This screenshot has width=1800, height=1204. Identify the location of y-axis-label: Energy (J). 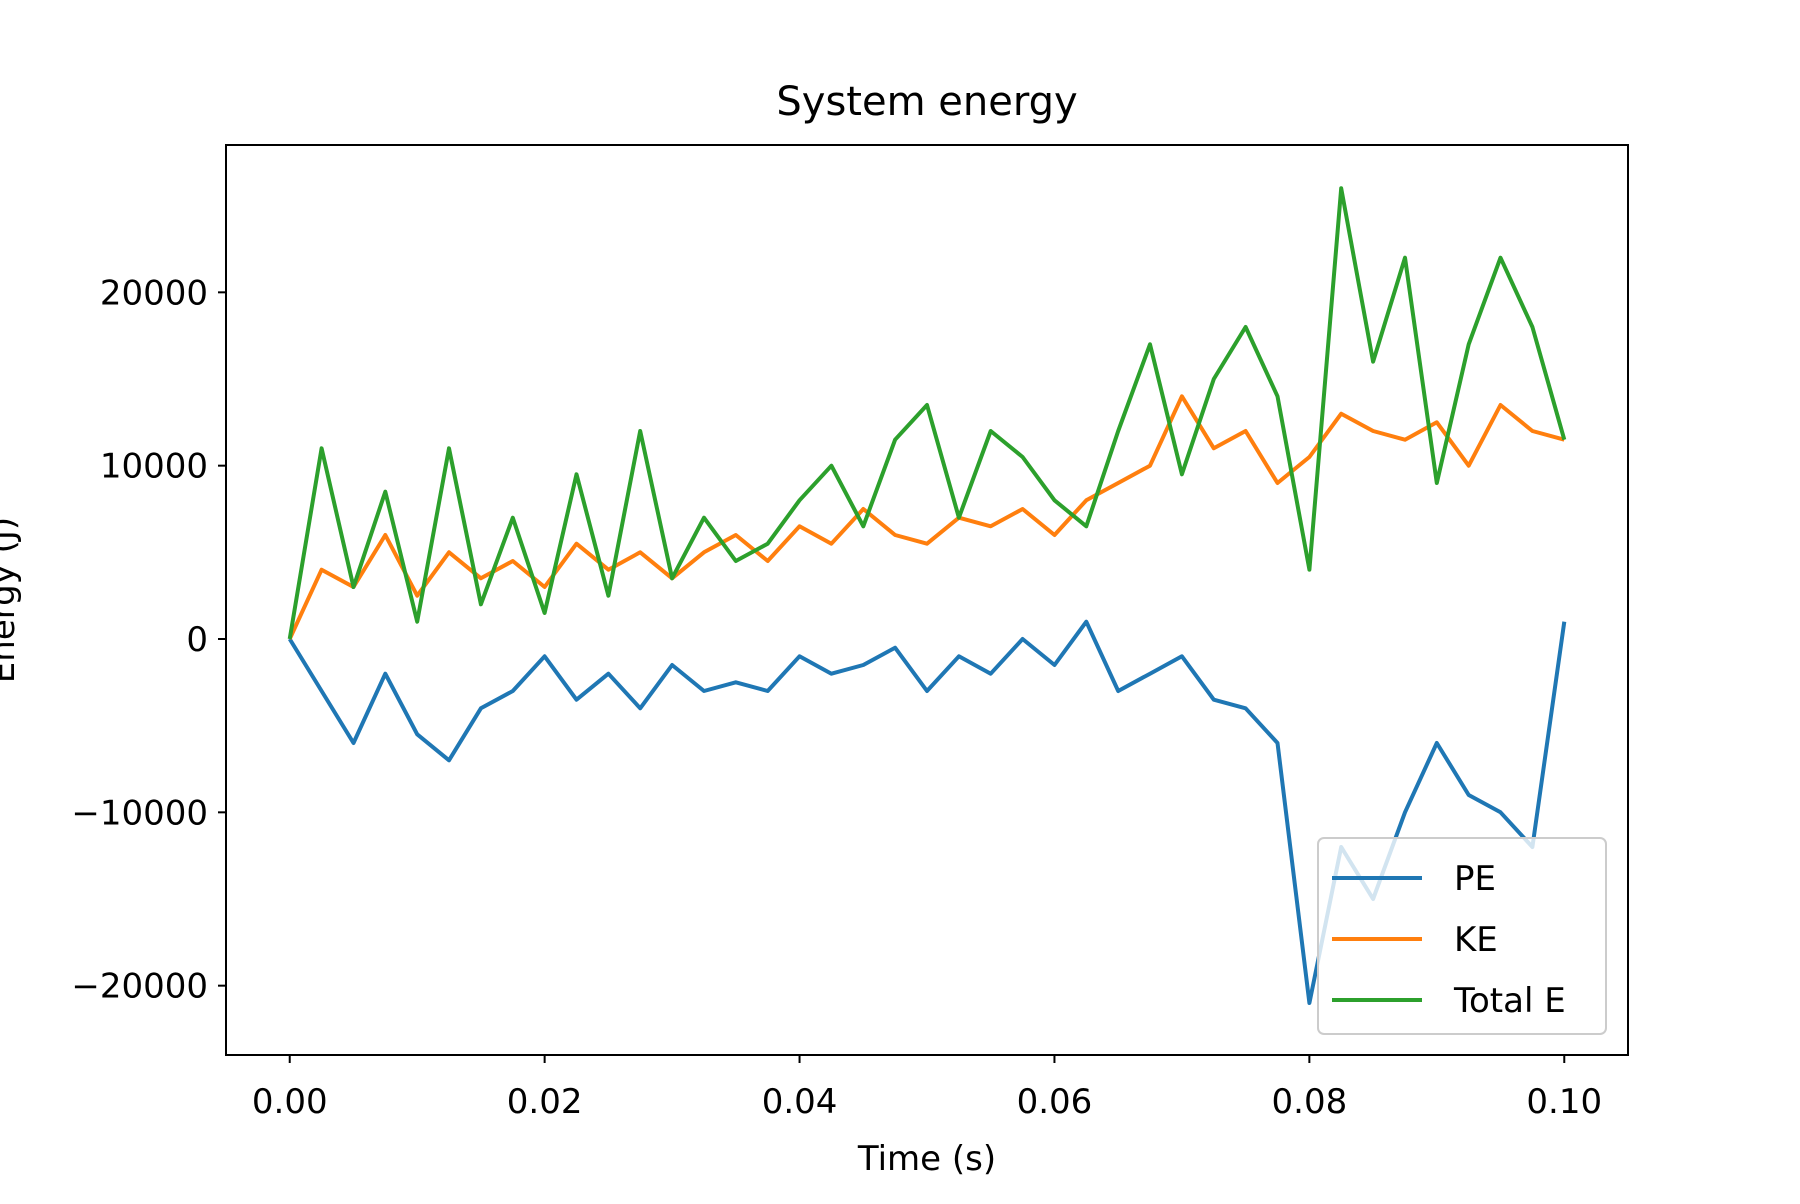
(11, 600).